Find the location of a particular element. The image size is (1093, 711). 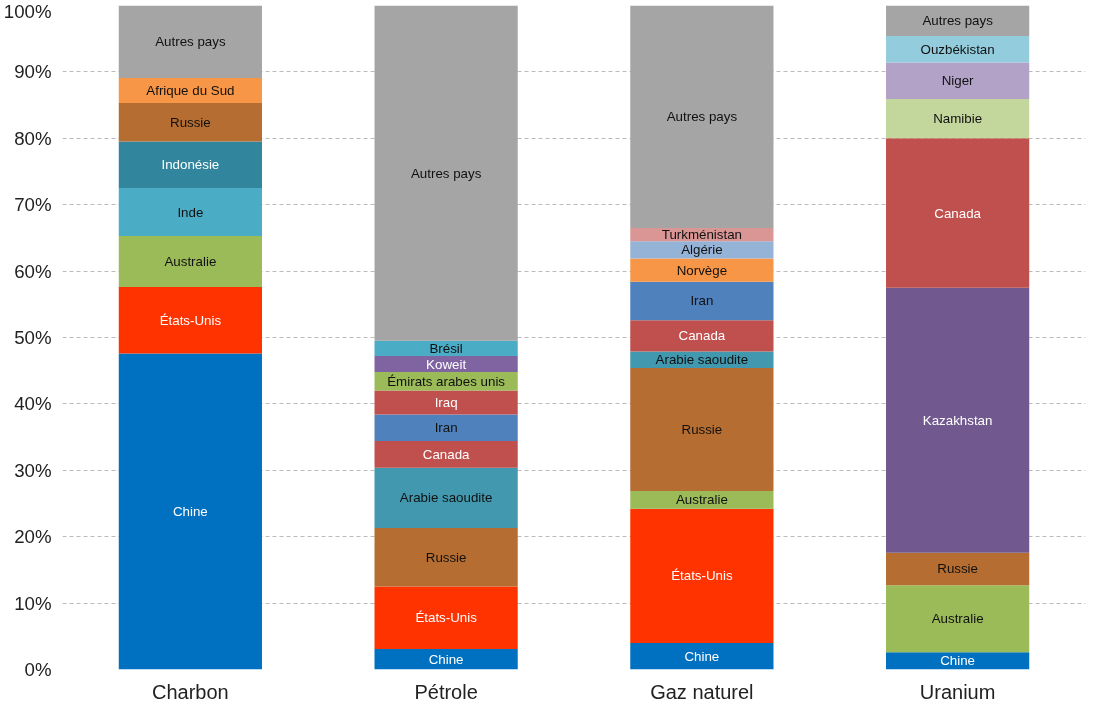

series-label: Namibie is located at coordinates (958, 119).